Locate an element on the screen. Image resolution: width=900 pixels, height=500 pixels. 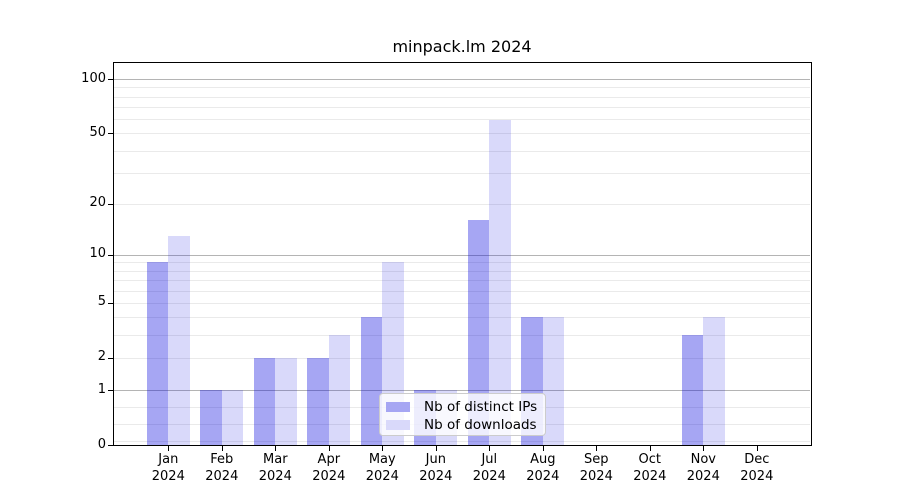
legend-entry-distinct-ips: Nb of distinct IPs is located at coordinates (465, 407).